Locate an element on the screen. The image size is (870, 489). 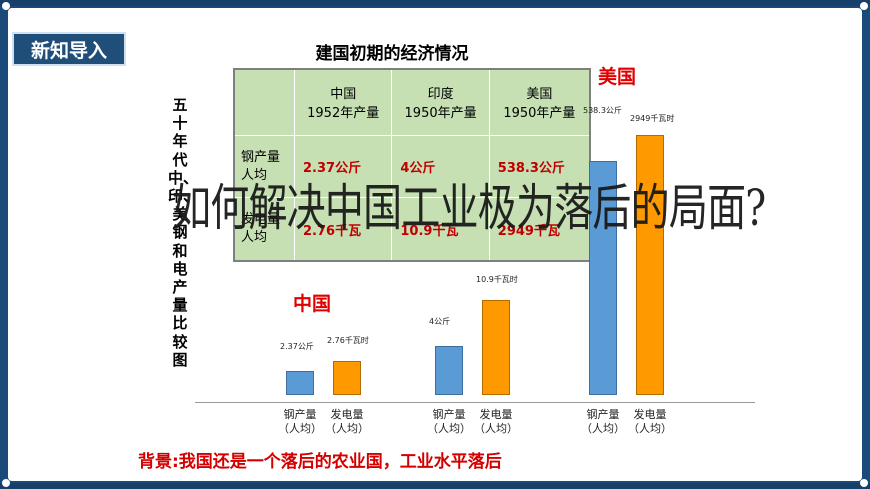
column-header: 中国 1952年产量 is located at coordinates (343, 102).